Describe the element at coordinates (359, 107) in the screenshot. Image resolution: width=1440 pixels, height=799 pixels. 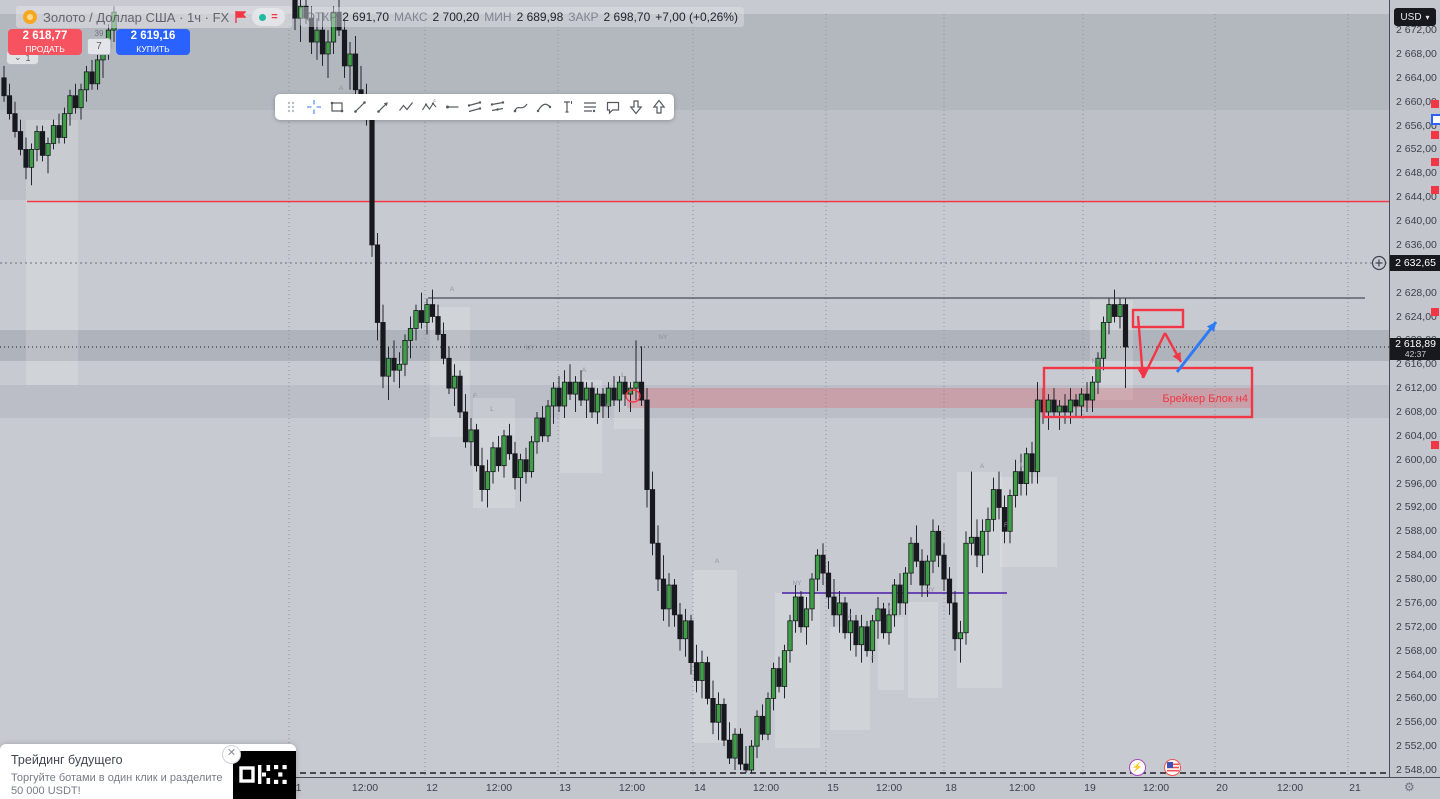
I see `tool-trend-line-icon` at that location.